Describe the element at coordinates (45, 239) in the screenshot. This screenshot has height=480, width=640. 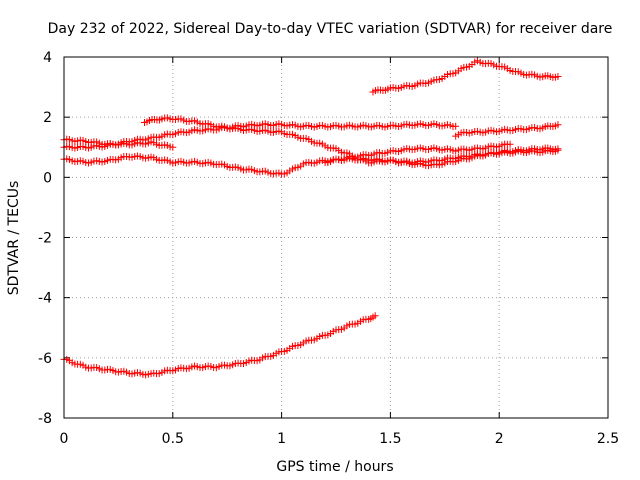
I see `y-tick-label: -2` at that location.